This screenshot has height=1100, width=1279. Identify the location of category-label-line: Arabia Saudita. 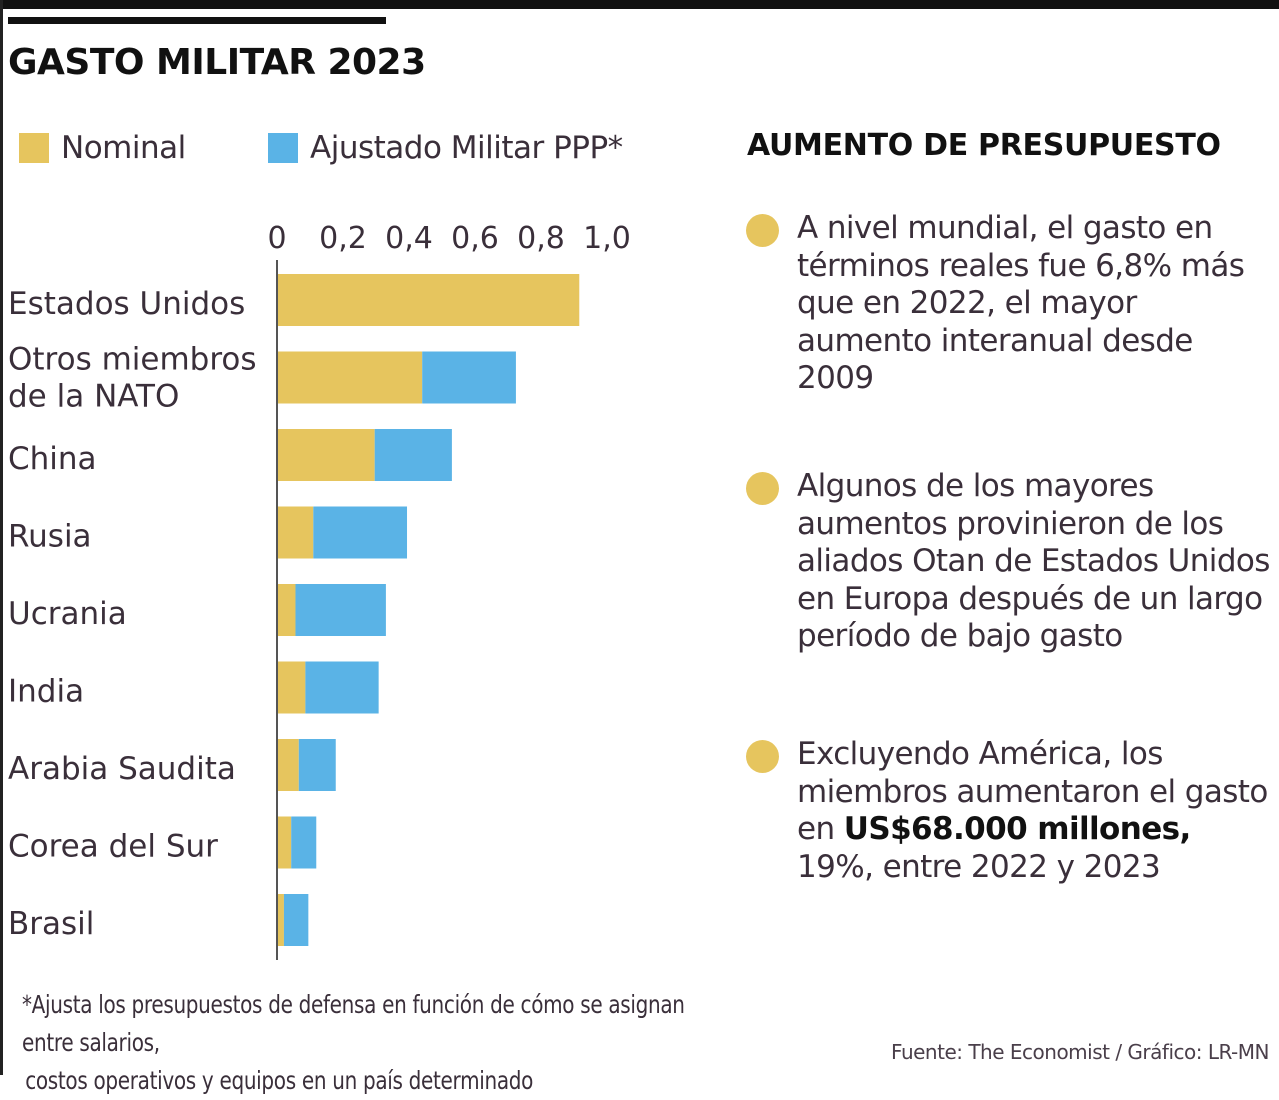
(122, 769).